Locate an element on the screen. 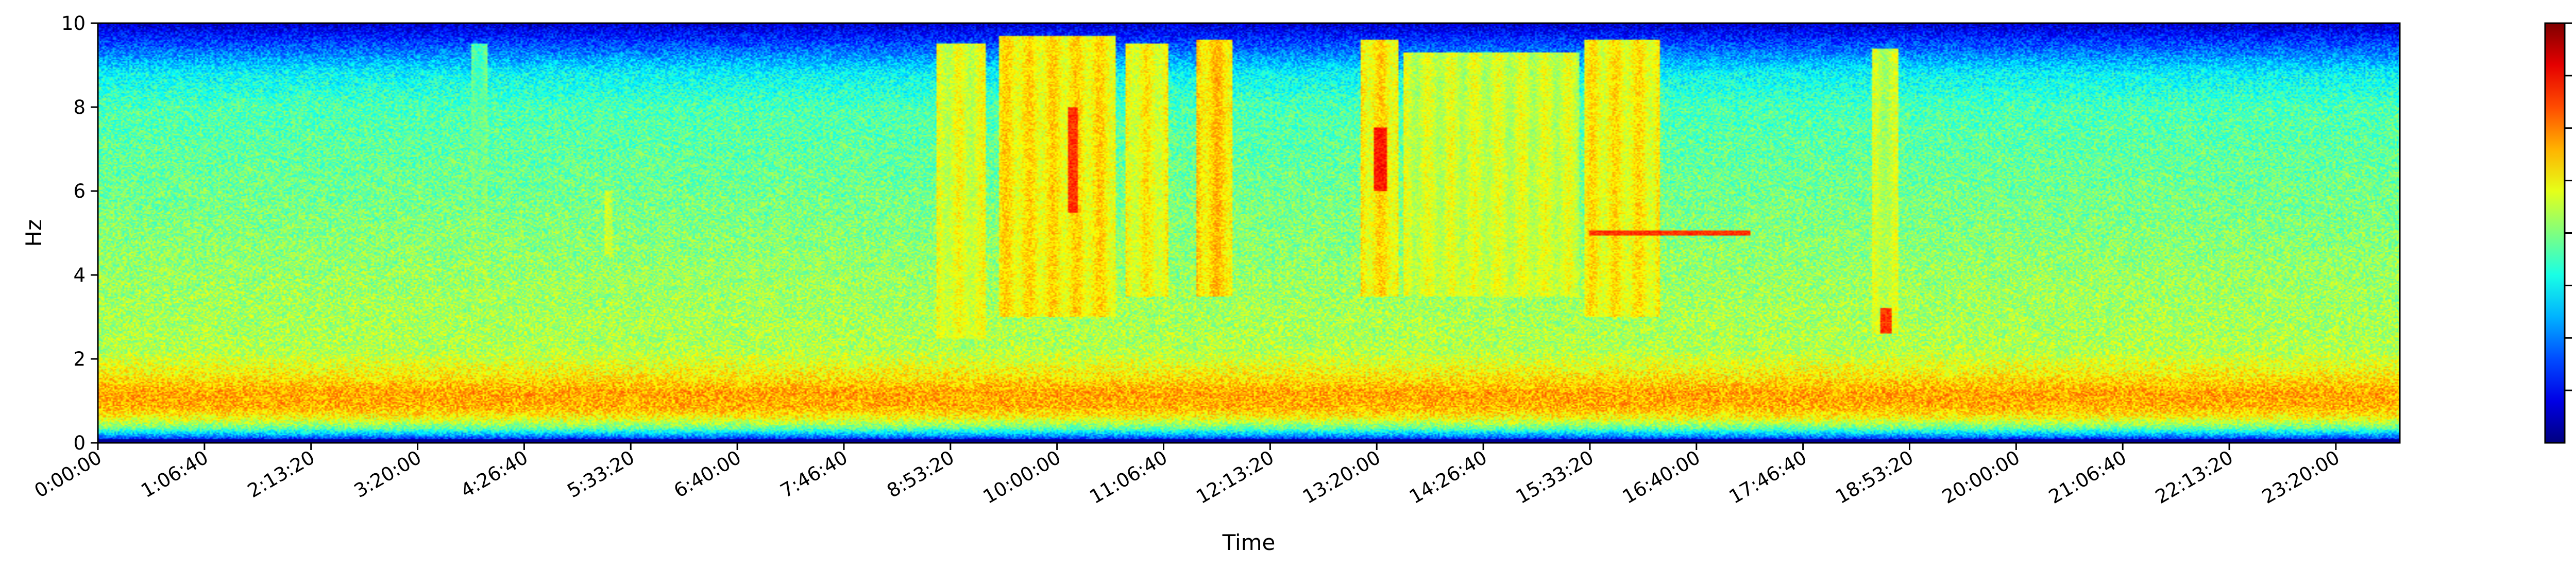 The width and height of the screenshot is (2576, 569). x-tick-label: 1:06:40 is located at coordinates (174, 474).